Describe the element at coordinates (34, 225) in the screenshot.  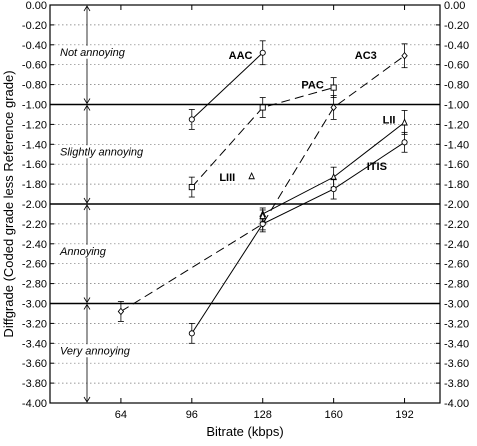
I see `y-tick-label: -2.20` at that location.